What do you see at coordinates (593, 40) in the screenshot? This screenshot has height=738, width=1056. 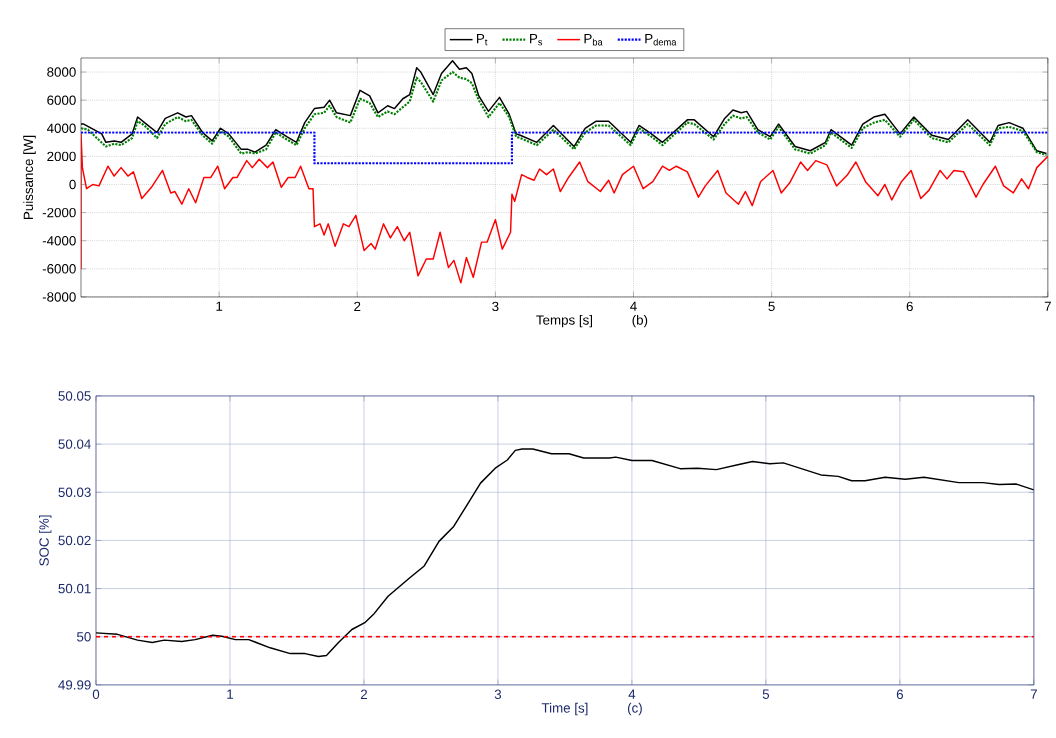 I see `legend-label: P$_{ba}$` at bounding box center [593, 40].